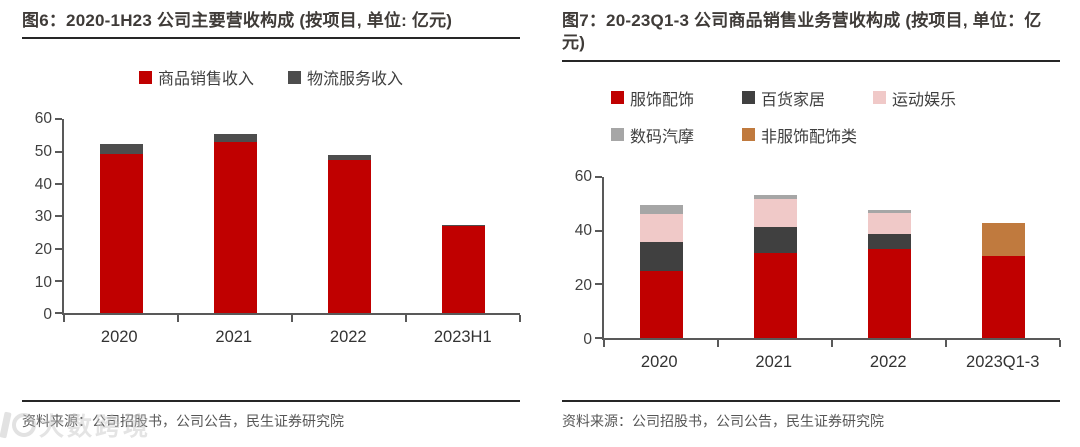  Describe the element at coordinates (291, 337) in the screenshot. I see `x-axis-labels: 2020 2021 2022 2023H1` at that location.